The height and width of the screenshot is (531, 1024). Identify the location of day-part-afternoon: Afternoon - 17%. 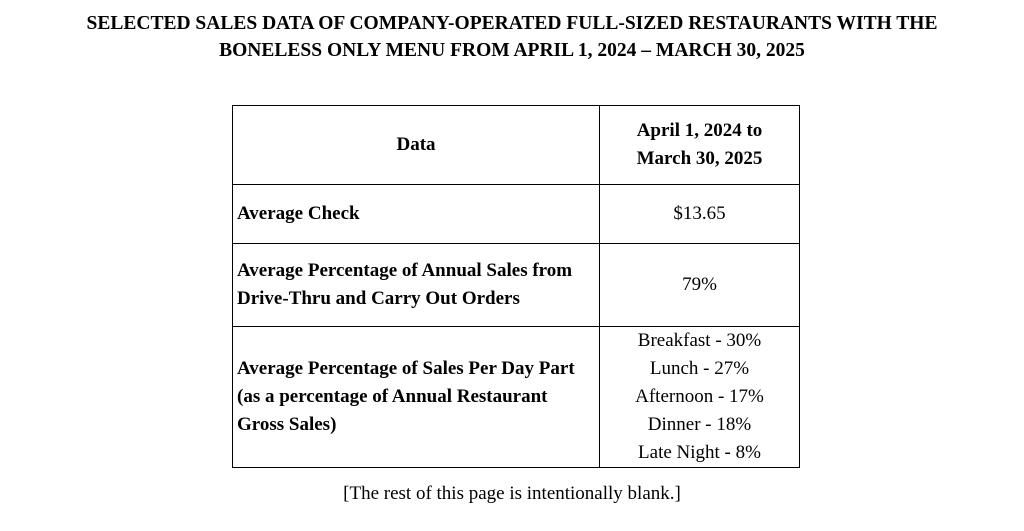
(699, 396).